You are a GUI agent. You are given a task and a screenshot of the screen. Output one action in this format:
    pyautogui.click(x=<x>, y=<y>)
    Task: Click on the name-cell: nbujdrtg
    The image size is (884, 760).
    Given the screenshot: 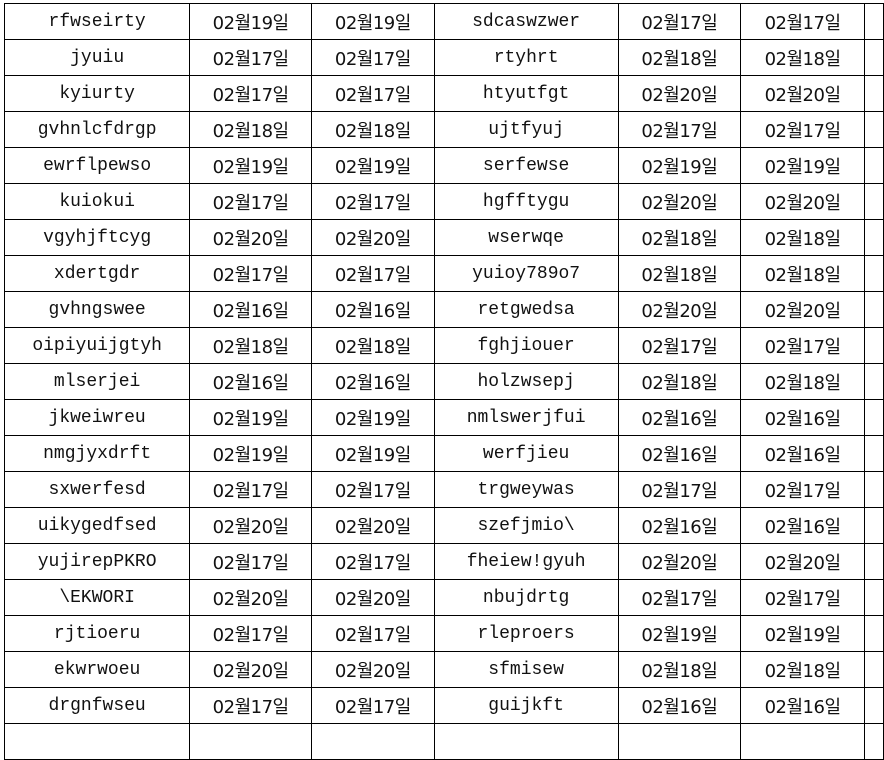 What is the action you would take?
    pyautogui.click(x=526, y=597)
    